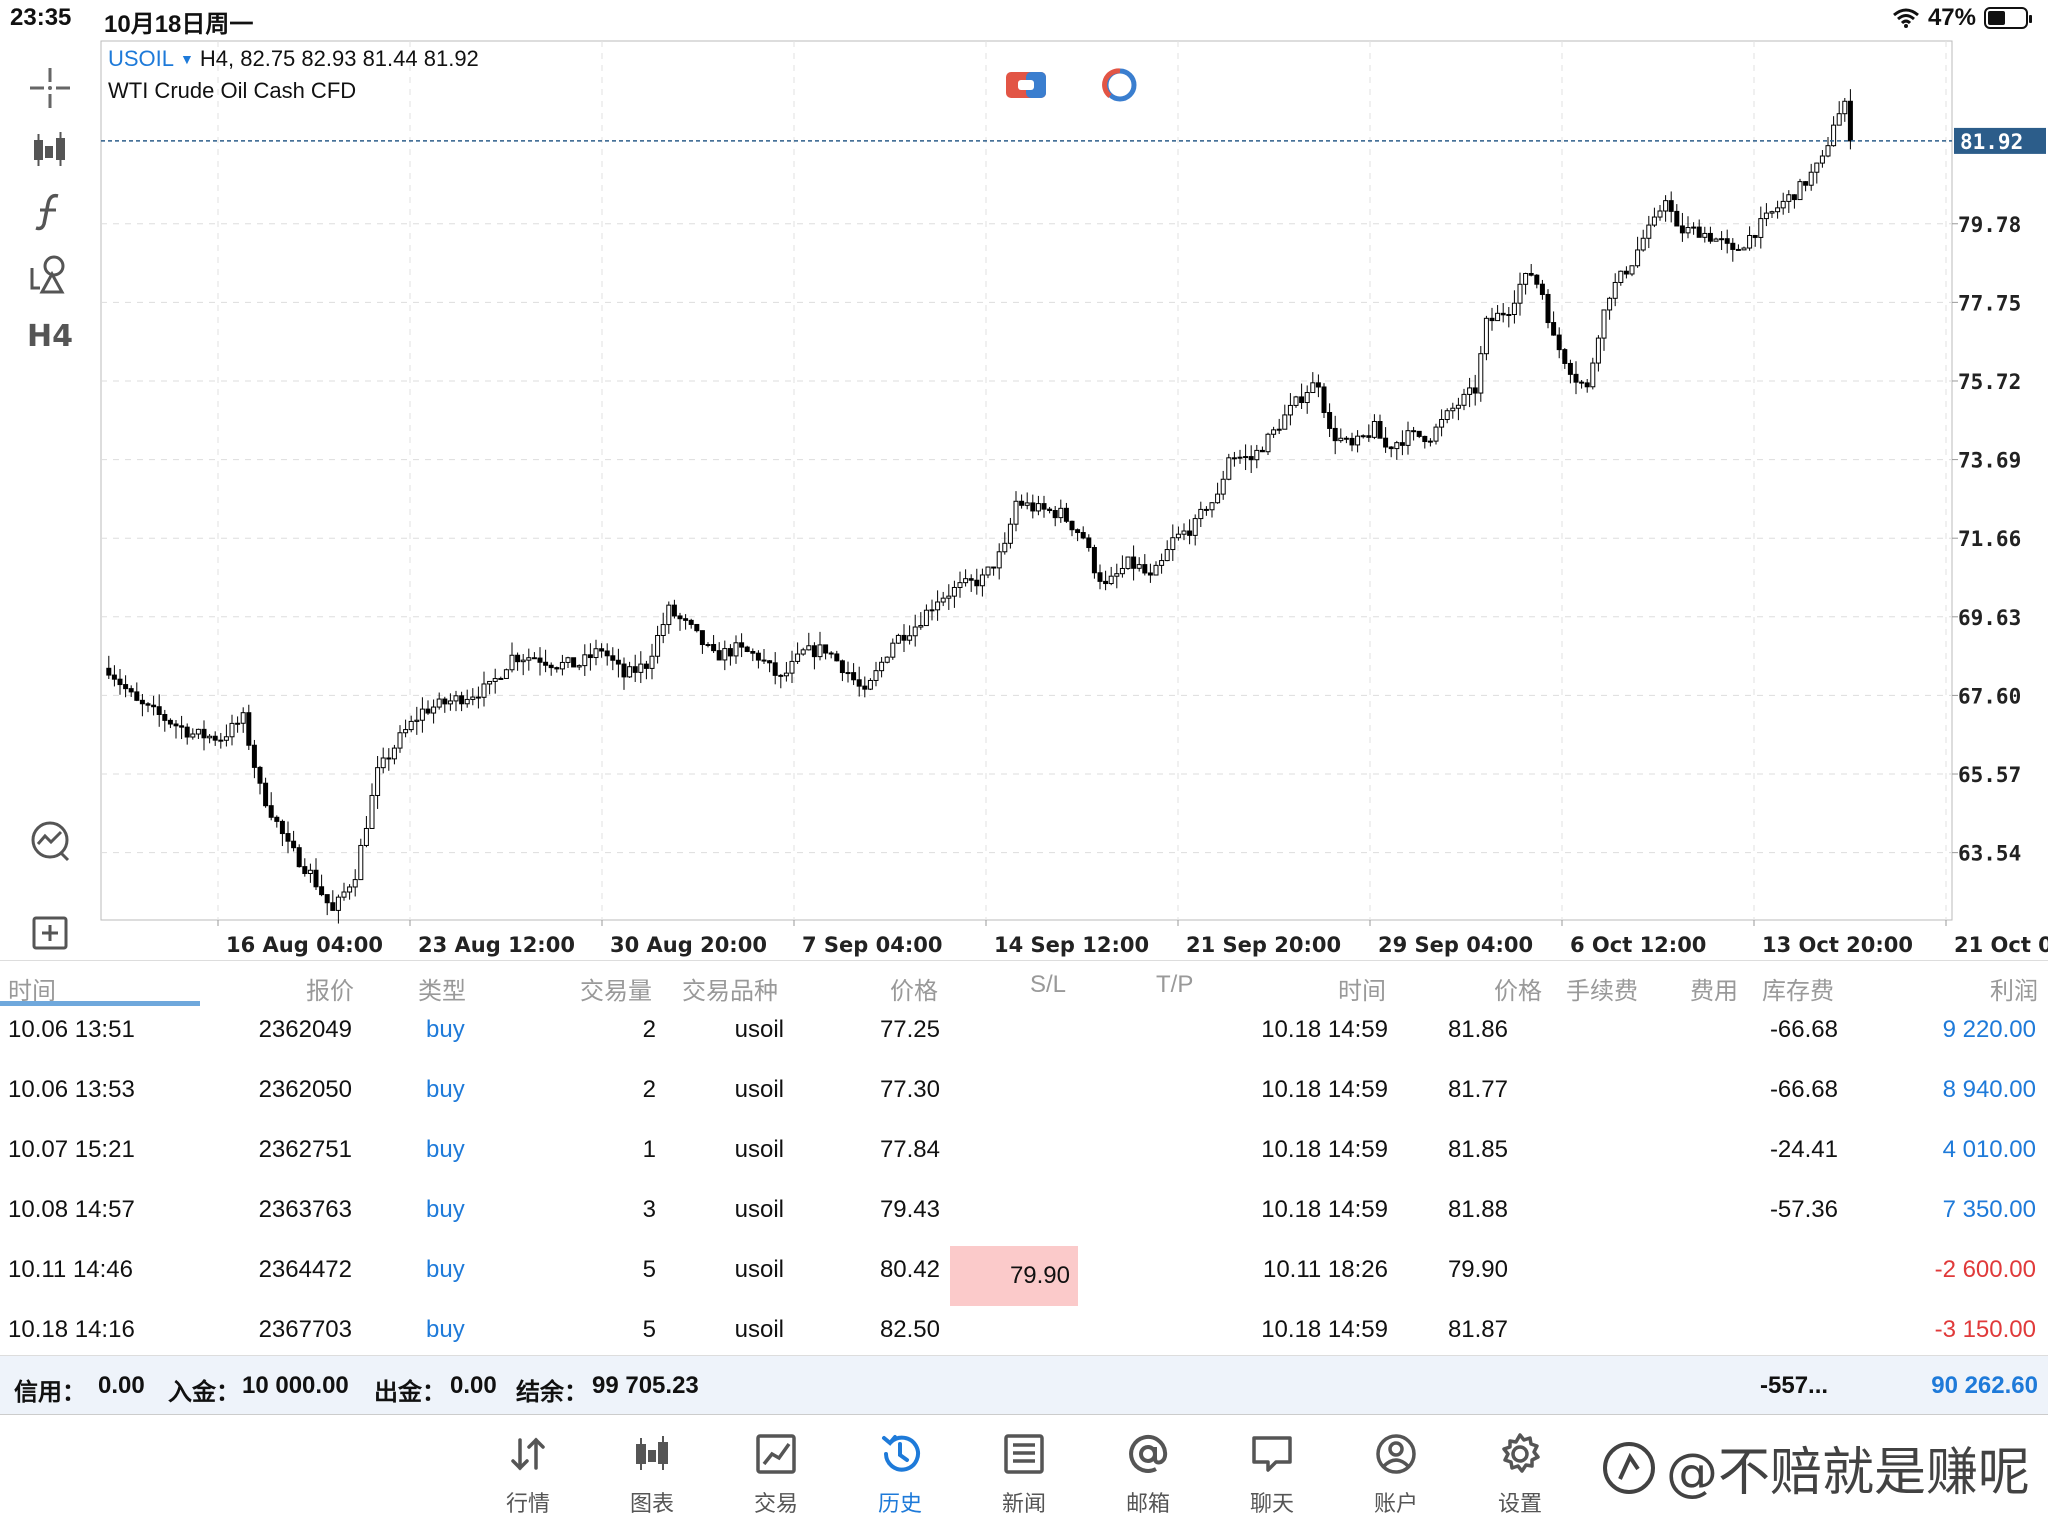 The width and height of the screenshot is (2048, 1536). What do you see at coordinates (50, 274) in the screenshot?
I see `objects-icon` at bounding box center [50, 274].